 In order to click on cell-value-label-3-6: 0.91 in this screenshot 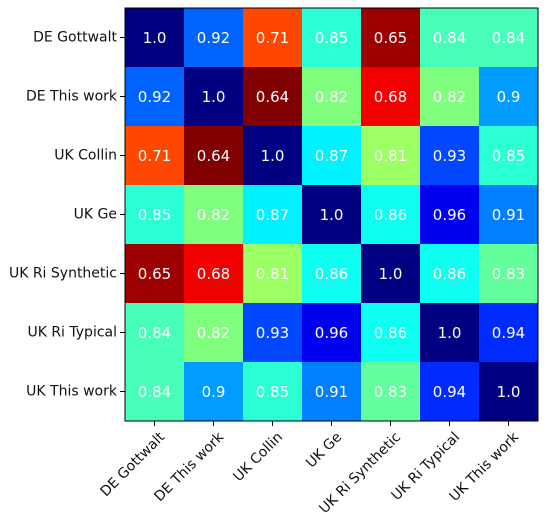, I will do `click(508, 215)`.